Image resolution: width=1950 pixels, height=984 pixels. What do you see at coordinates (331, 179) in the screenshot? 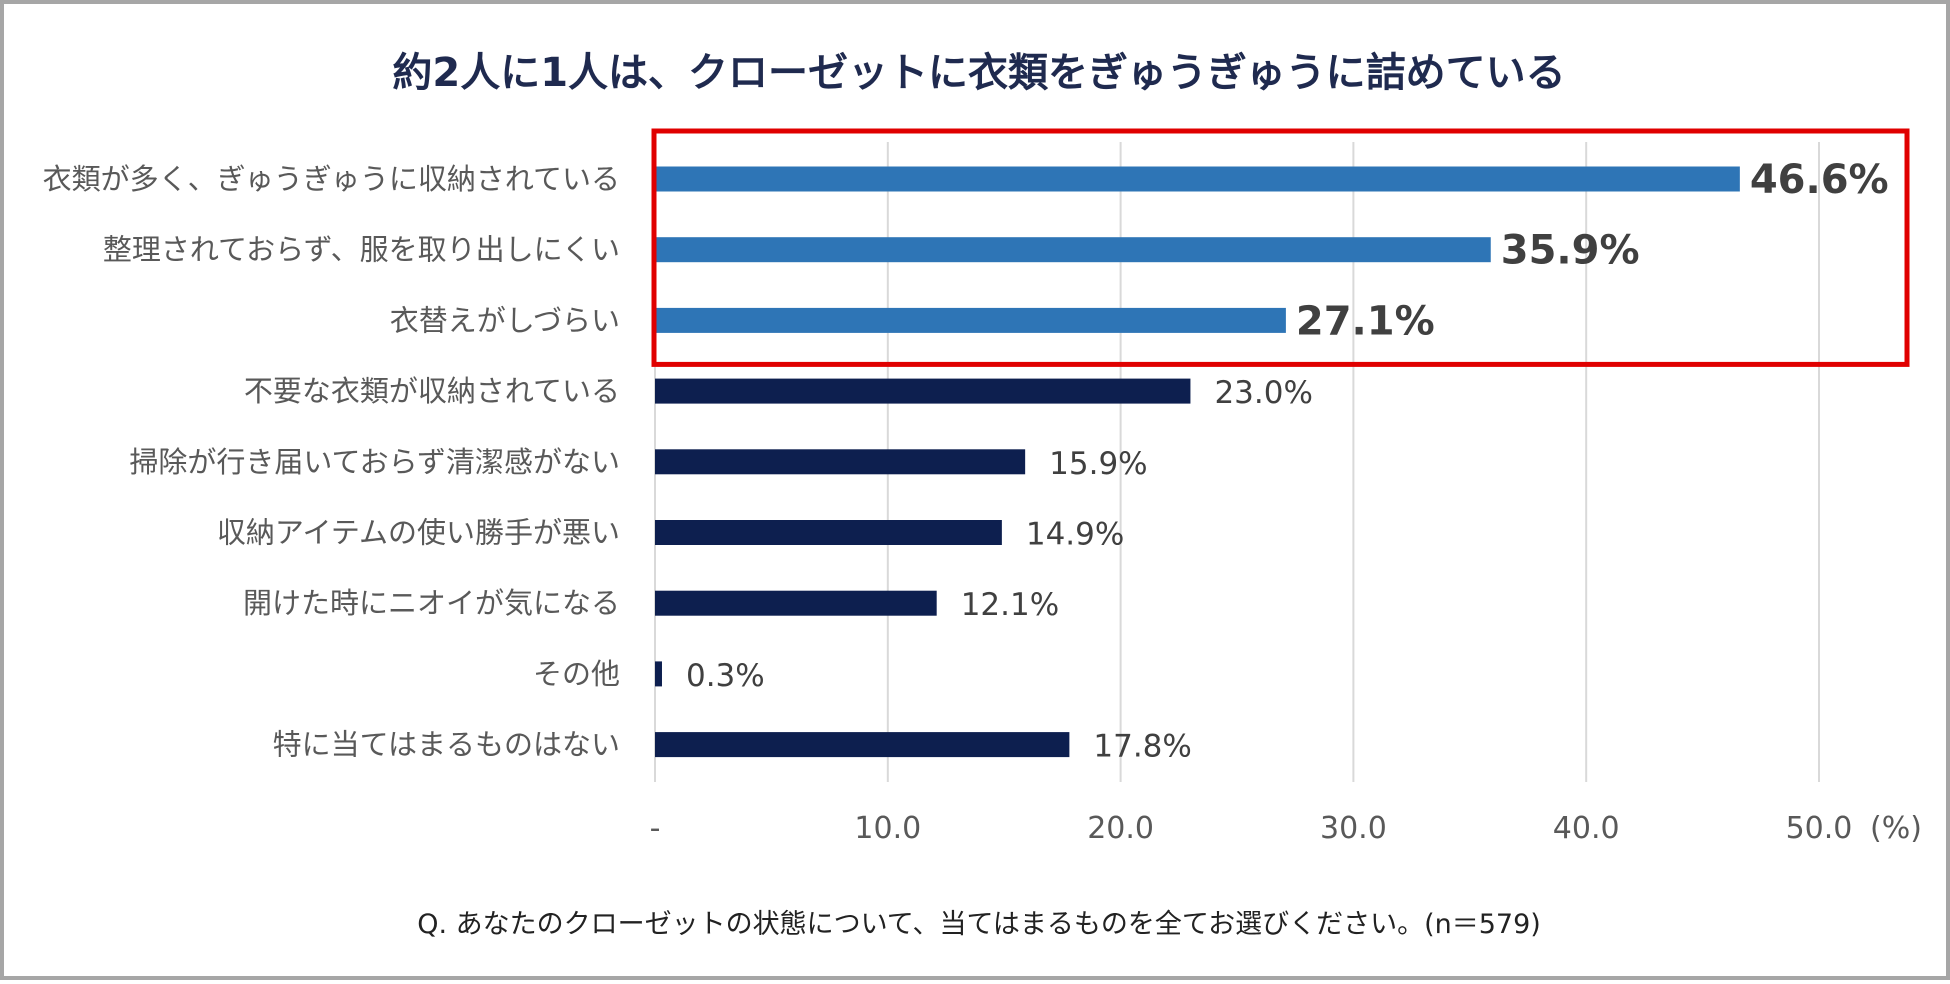
I see `category-label: 衣類が多く、ぎゅうぎゅうに収納されている` at bounding box center [331, 179].